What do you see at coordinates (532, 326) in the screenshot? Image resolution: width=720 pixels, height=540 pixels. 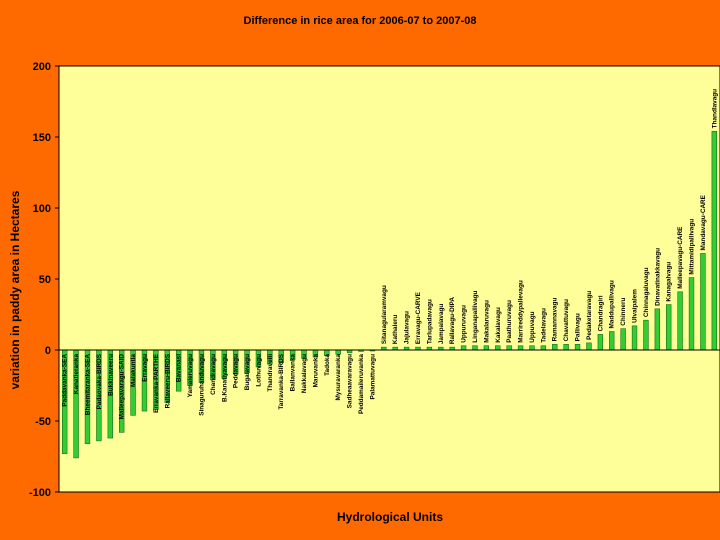 I see `category-label: Uppuvagu` at bounding box center [532, 326].